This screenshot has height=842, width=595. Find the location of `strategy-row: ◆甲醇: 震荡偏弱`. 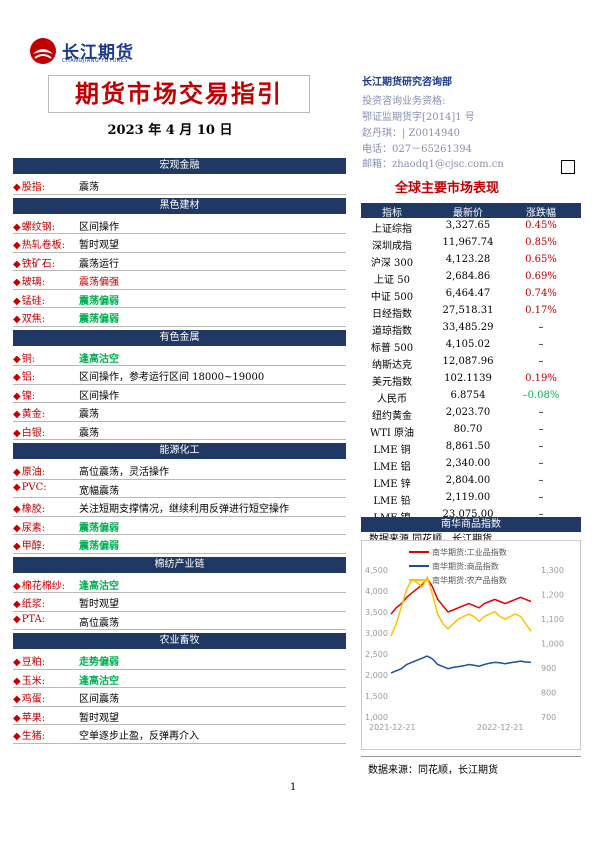

strategy-row: ◆甲醇: 震荡偏弱 is located at coordinates (179, 544).